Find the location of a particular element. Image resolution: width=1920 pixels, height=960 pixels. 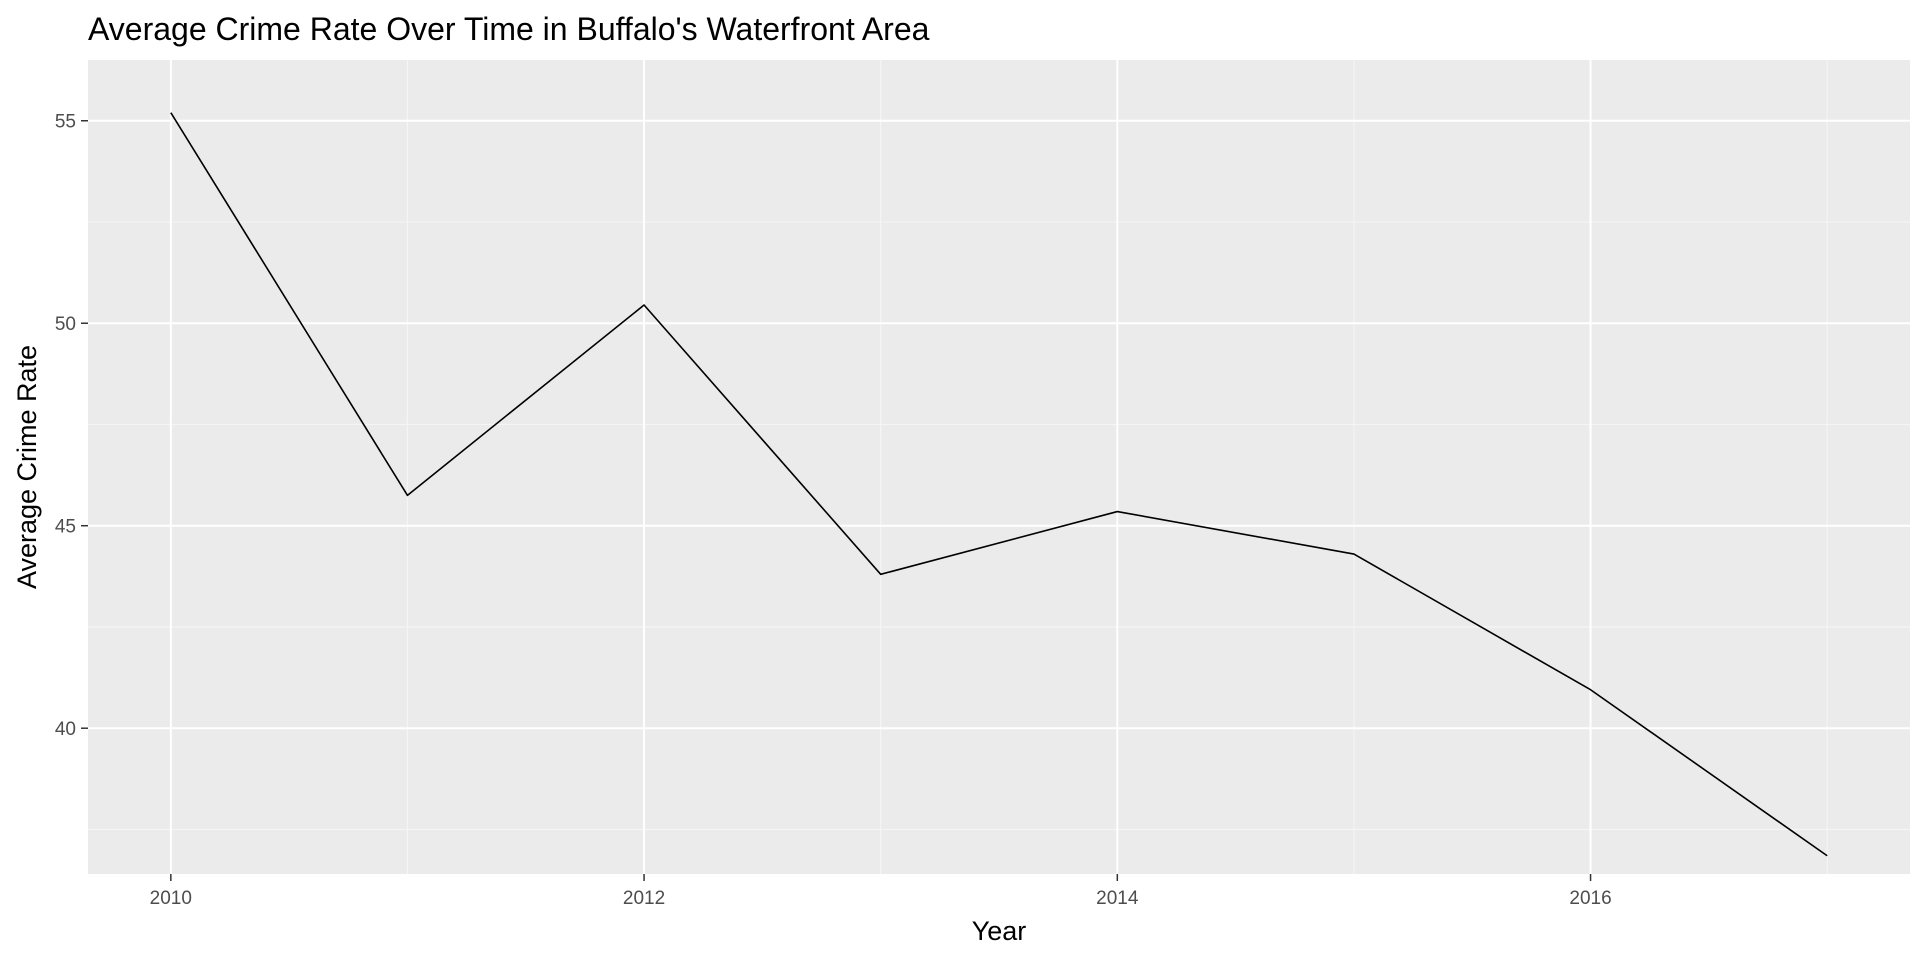

y-tick-label: 40 is located at coordinates (65, 729).